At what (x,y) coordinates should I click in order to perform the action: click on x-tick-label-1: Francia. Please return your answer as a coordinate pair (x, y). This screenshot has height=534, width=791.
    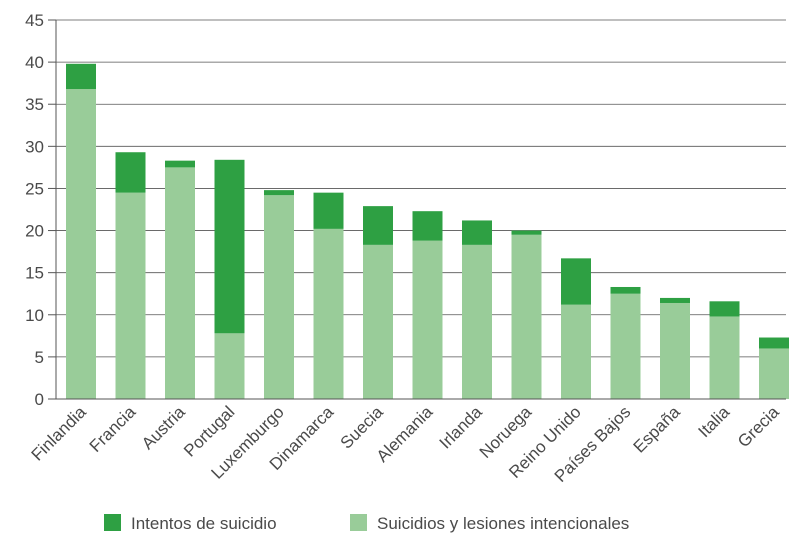
    Looking at the image, I should click on (113, 429).